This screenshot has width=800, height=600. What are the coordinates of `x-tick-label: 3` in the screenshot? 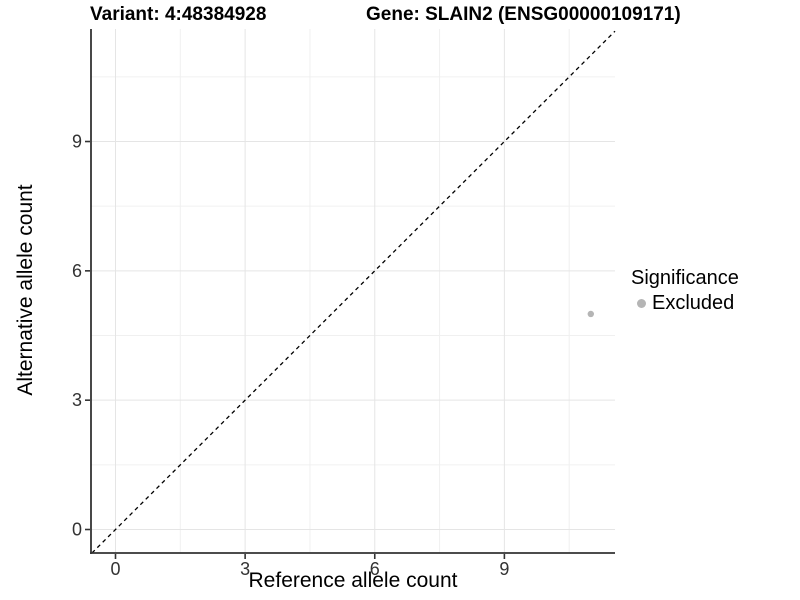 It's located at (245, 569).